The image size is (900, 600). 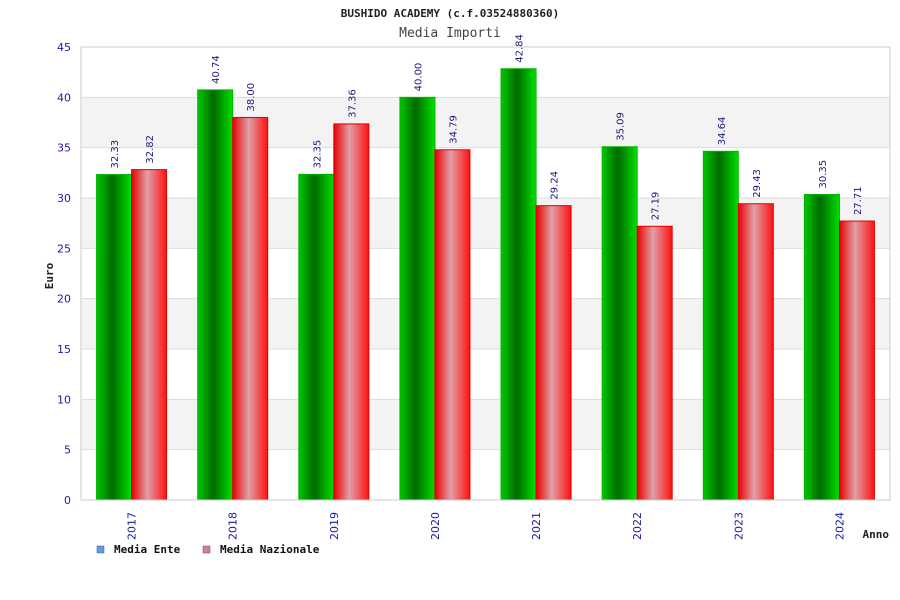 I want to click on y-tick-label: 30, so click(x=64, y=198).